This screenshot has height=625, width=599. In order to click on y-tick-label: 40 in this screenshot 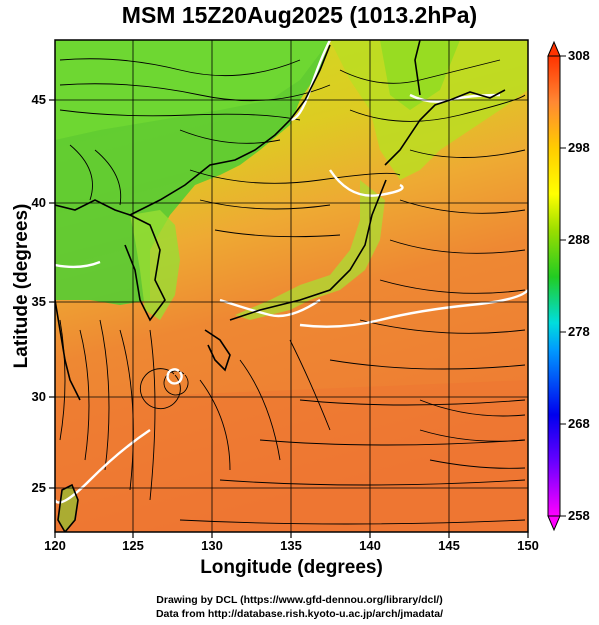, I will do `click(39, 202)`.